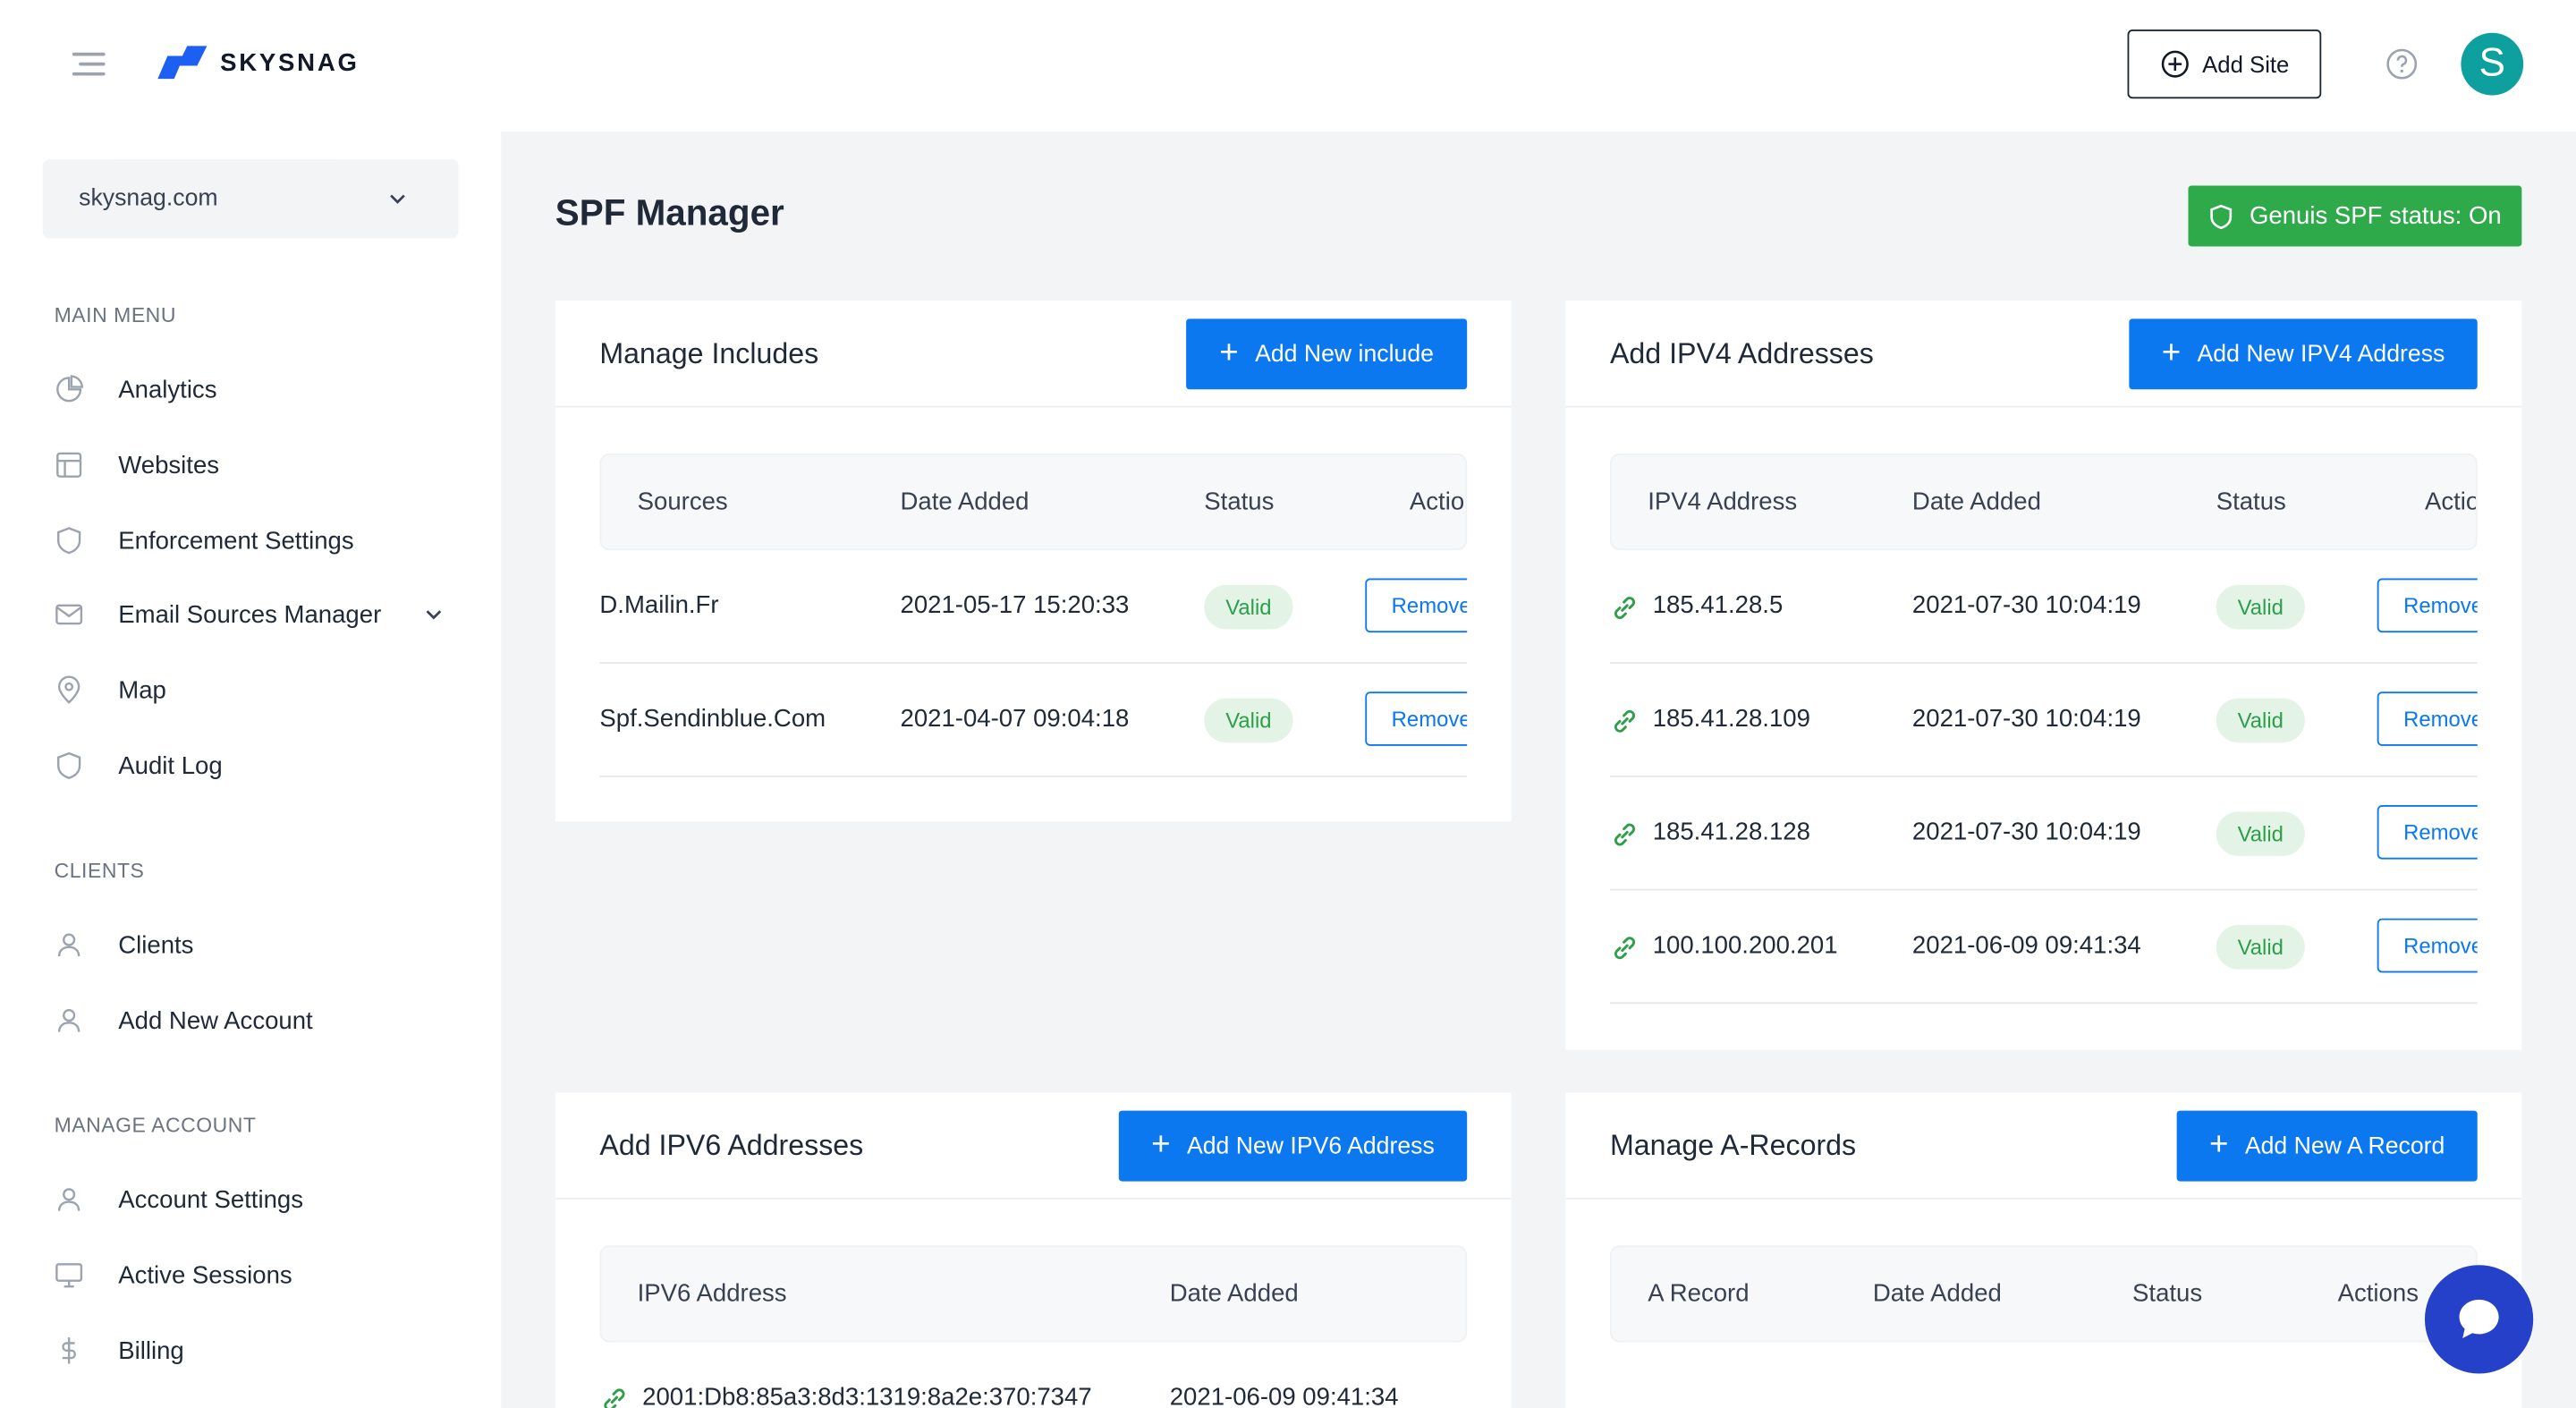 The height and width of the screenshot is (1408, 2576). Describe the element at coordinates (156, 945) in the screenshot. I see `sidebar-item-label: Clients` at that location.